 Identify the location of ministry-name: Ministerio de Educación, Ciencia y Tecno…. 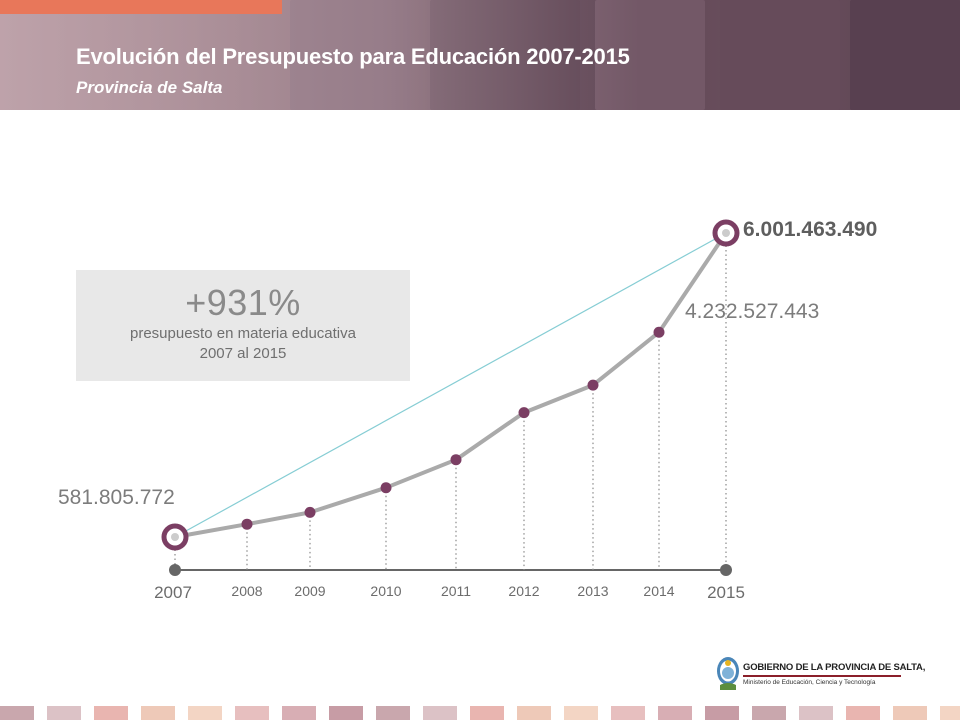
(809, 682).